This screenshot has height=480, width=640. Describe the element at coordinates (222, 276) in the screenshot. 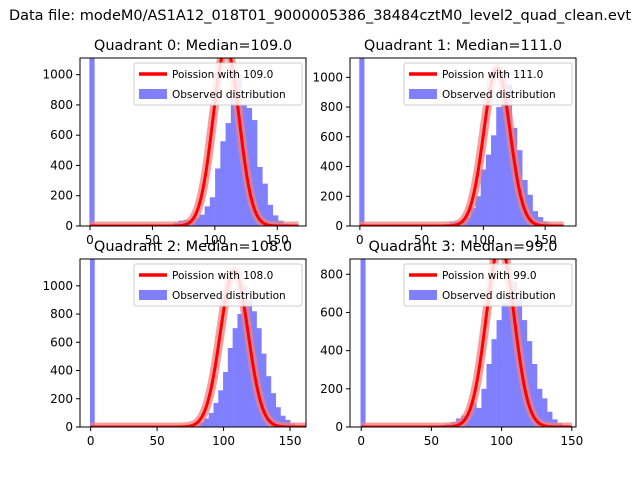

I see `legend-poisson-label: Poission with 108.0` at that location.